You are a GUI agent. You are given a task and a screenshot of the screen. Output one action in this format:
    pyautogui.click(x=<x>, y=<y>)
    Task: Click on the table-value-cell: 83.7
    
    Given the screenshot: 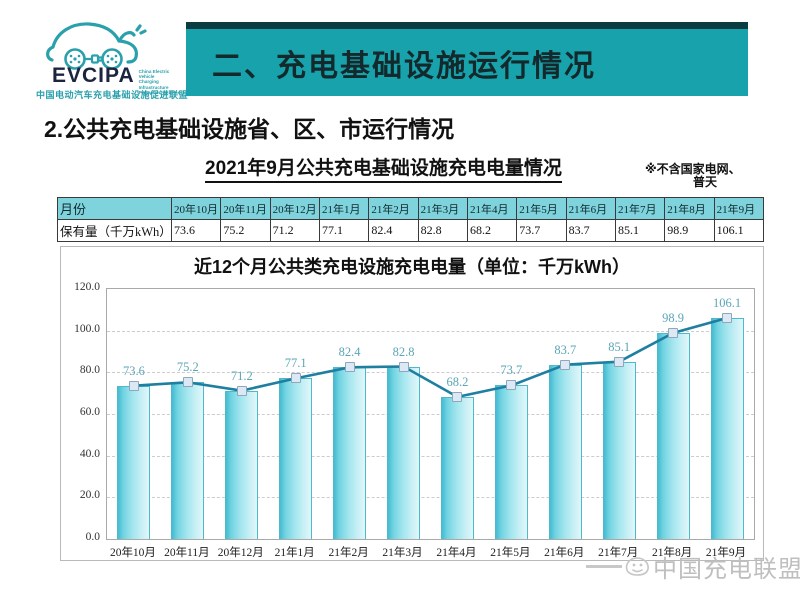 What is the action you would take?
    pyautogui.click(x=590, y=230)
    